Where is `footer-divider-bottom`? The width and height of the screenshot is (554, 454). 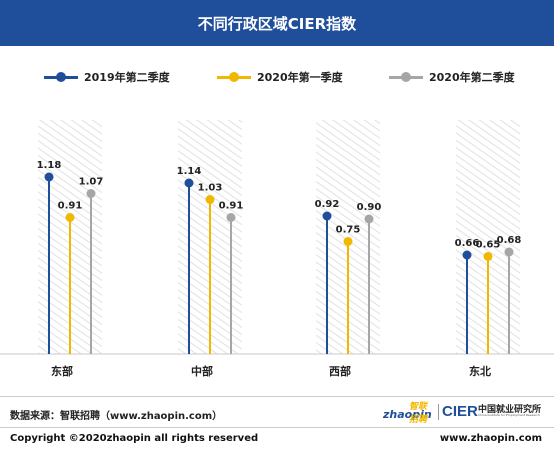 footer-divider-bottom is located at coordinates (277, 427).